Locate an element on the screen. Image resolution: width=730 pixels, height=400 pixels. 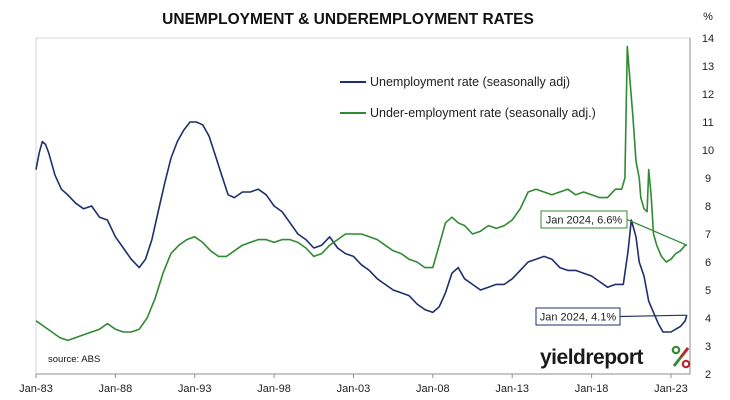
percent-icon is located at coordinates (681, 357).